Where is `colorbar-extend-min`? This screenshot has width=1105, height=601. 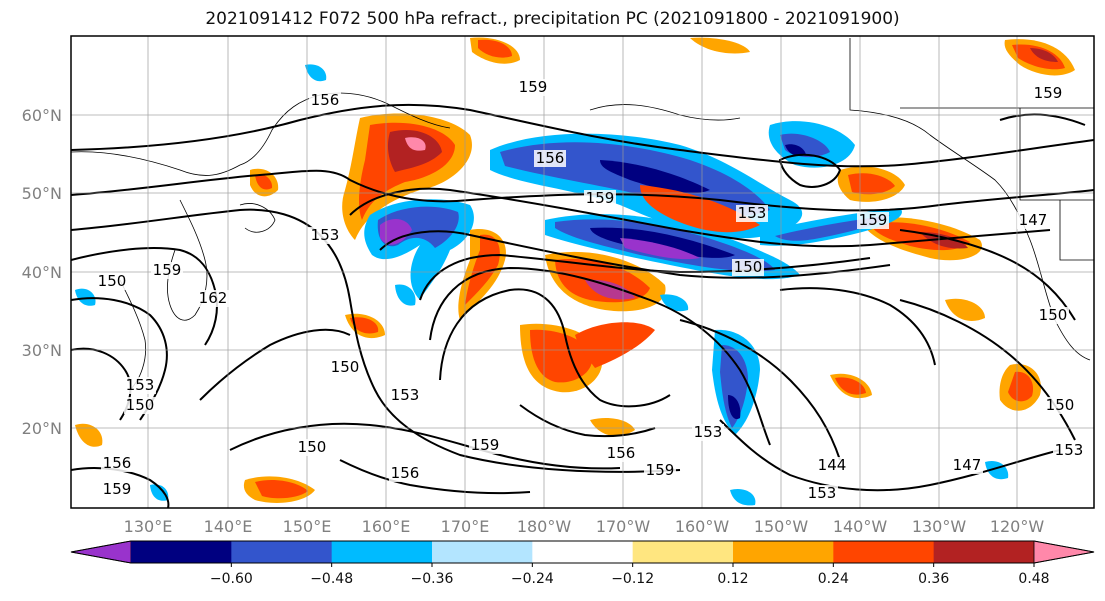
colorbar-extend-min is located at coordinates (101, 552).